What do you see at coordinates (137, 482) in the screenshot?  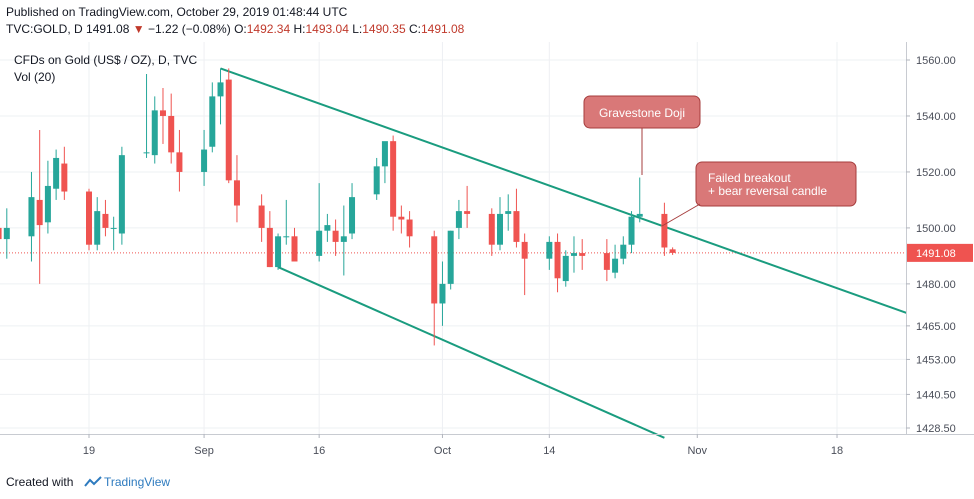 I see `tradingview-brand: TradingView` at bounding box center [137, 482].